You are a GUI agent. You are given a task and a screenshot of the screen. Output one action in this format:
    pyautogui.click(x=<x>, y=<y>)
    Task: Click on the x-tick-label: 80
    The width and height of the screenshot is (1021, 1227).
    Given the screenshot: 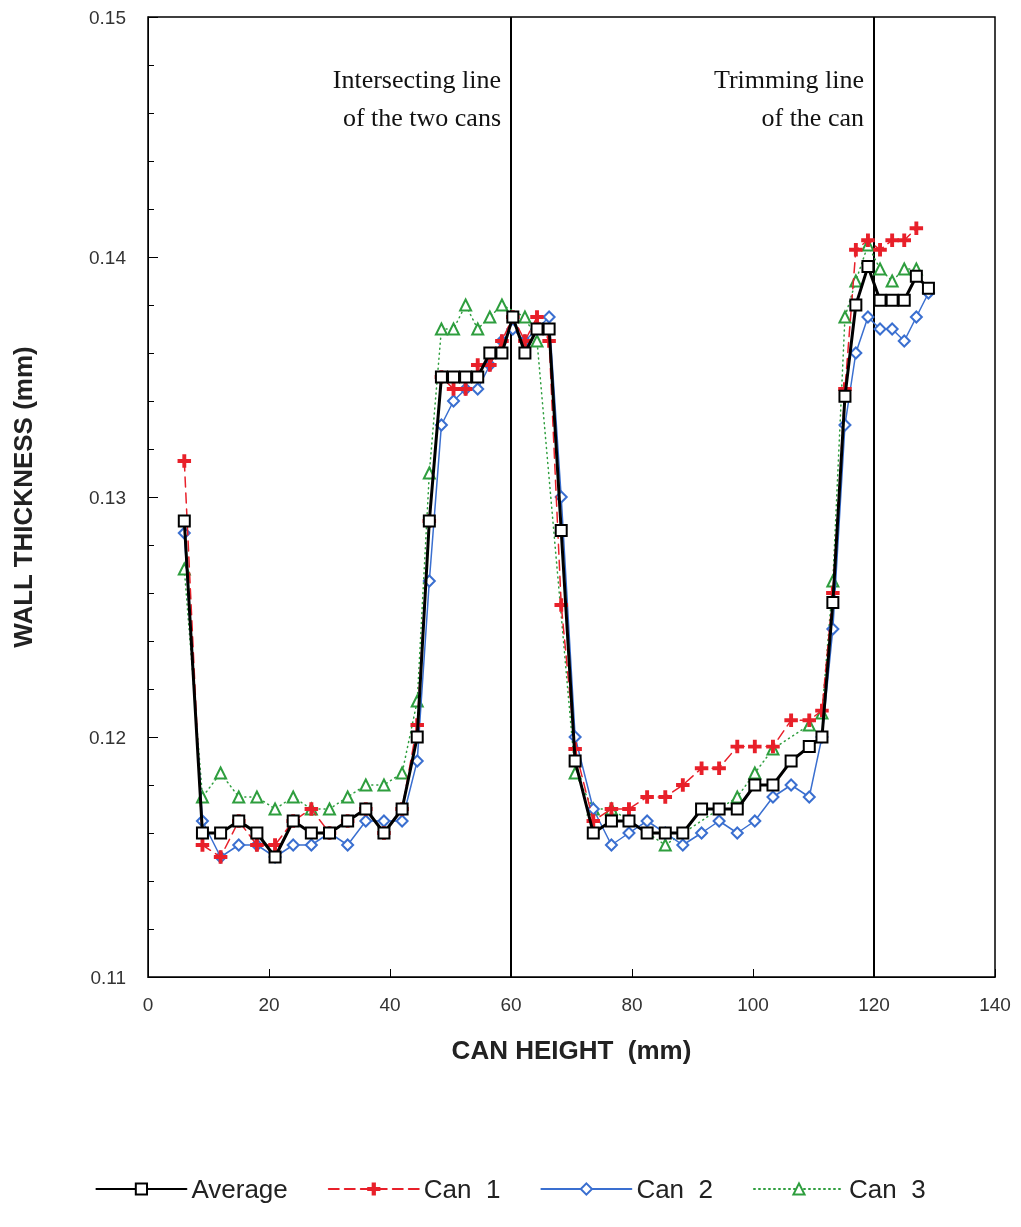 What is the action you would take?
    pyautogui.click(x=632, y=1004)
    